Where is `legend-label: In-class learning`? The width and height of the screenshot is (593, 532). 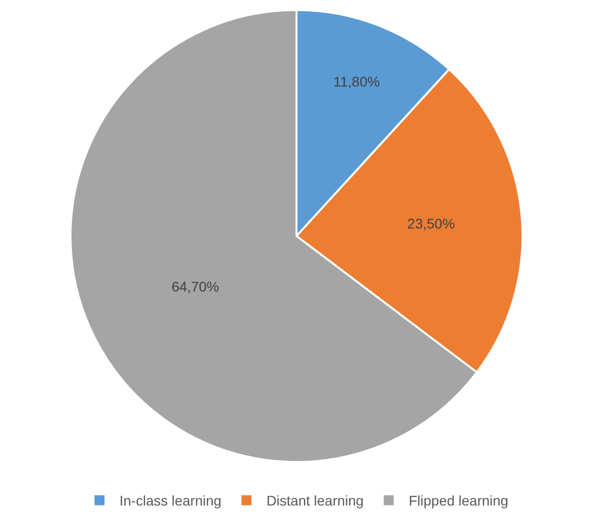 legend-label: In-class learning is located at coordinates (171, 500).